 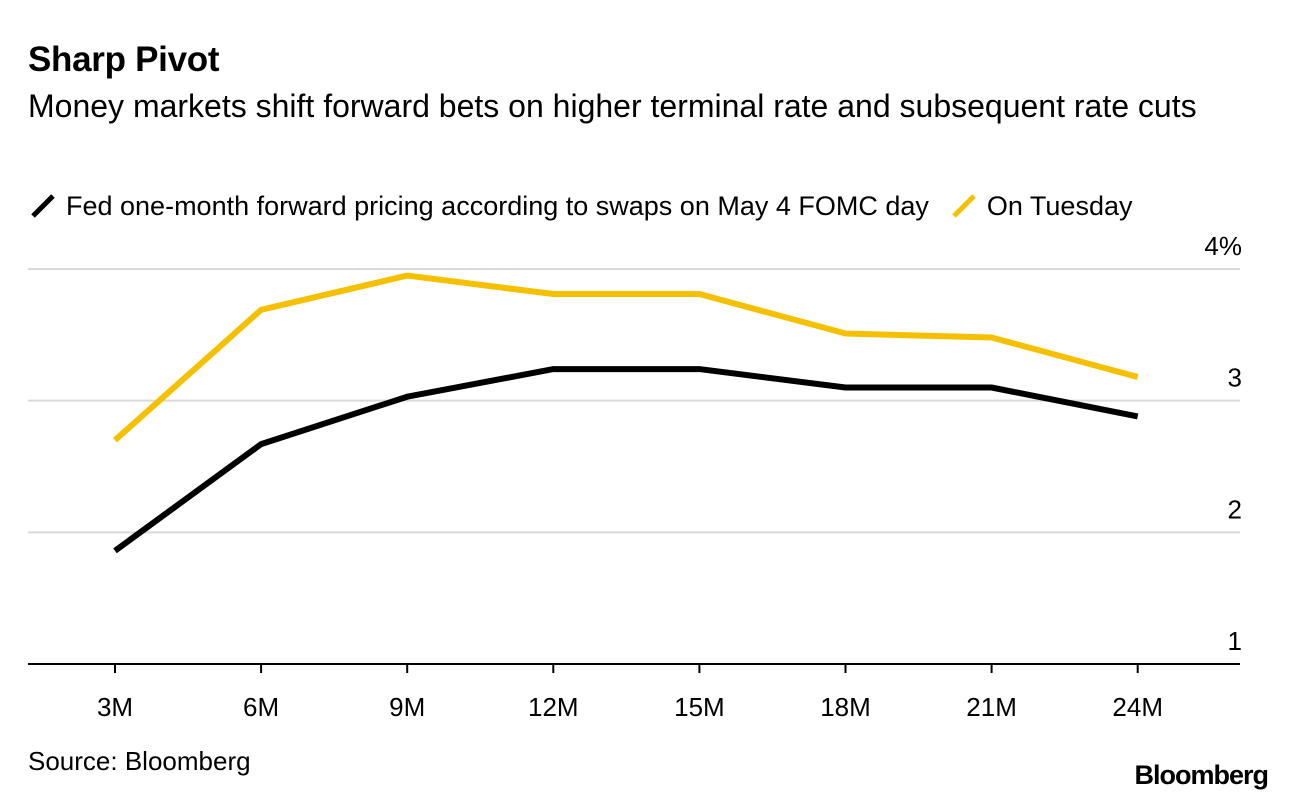 I want to click on legend-swatch-yellow-line-icon, so click(x=964, y=206).